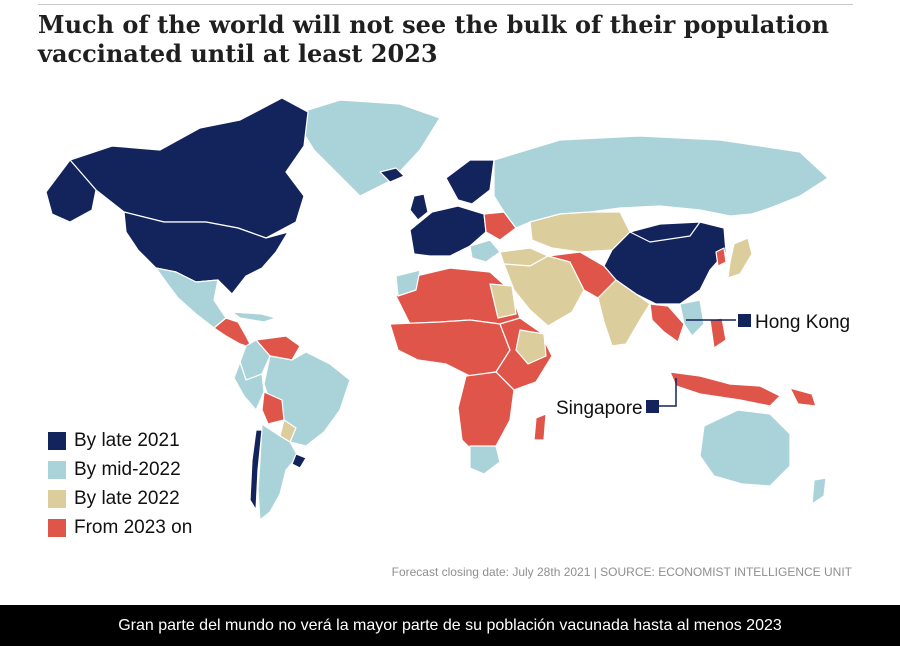 Image resolution: width=900 pixels, height=646 pixels. I want to click on legend-label: From 2023 on, so click(133, 527).